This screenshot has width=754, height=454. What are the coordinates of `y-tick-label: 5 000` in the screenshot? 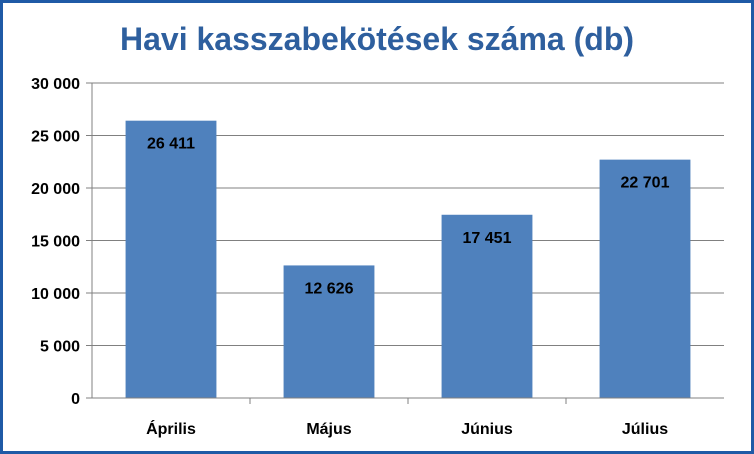 It's located at (60, 347).